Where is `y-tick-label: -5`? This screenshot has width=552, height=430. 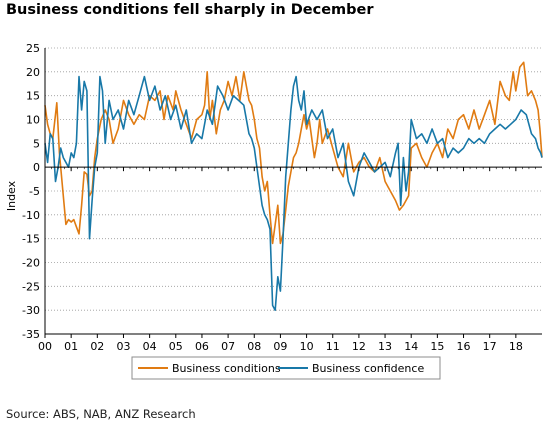 y-tick-label: -5 is located at coordinates (34, 191).